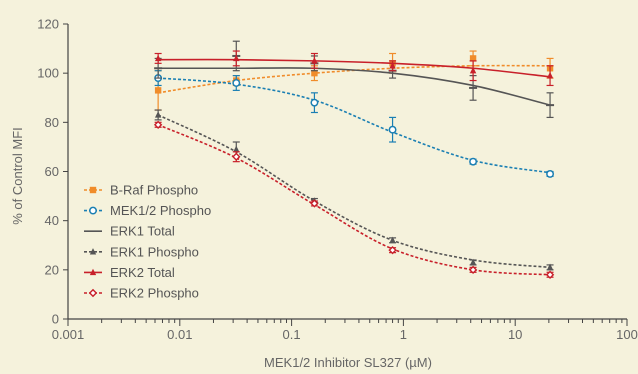 The width and height of the screenshot is (638, 374). I want to click on legend-label: ERK2 Total, so click(142, 272).